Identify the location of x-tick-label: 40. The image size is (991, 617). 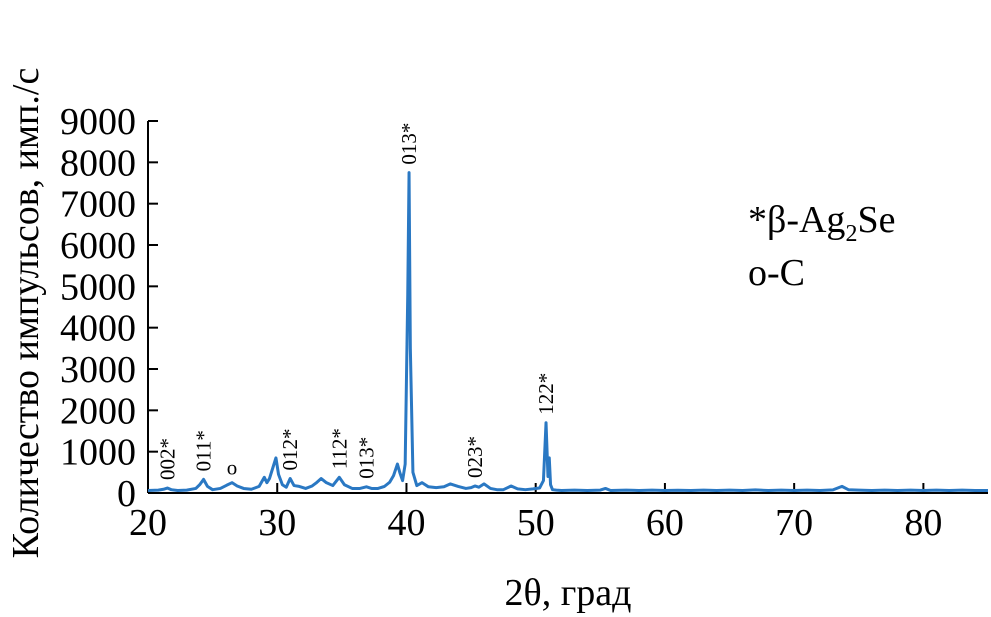
(406, 523).